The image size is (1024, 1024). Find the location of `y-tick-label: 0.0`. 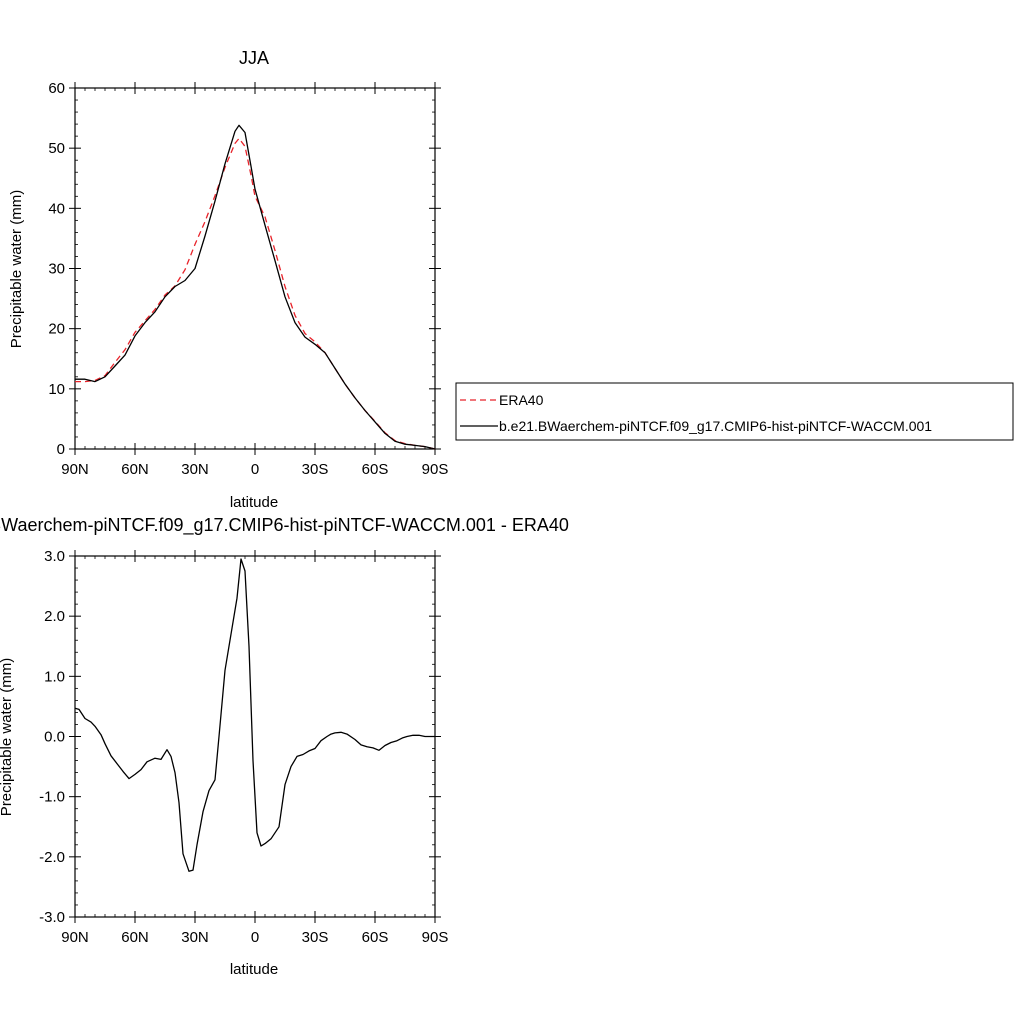

y-tick-label: 0.0 is located at coordinates (54, 737).